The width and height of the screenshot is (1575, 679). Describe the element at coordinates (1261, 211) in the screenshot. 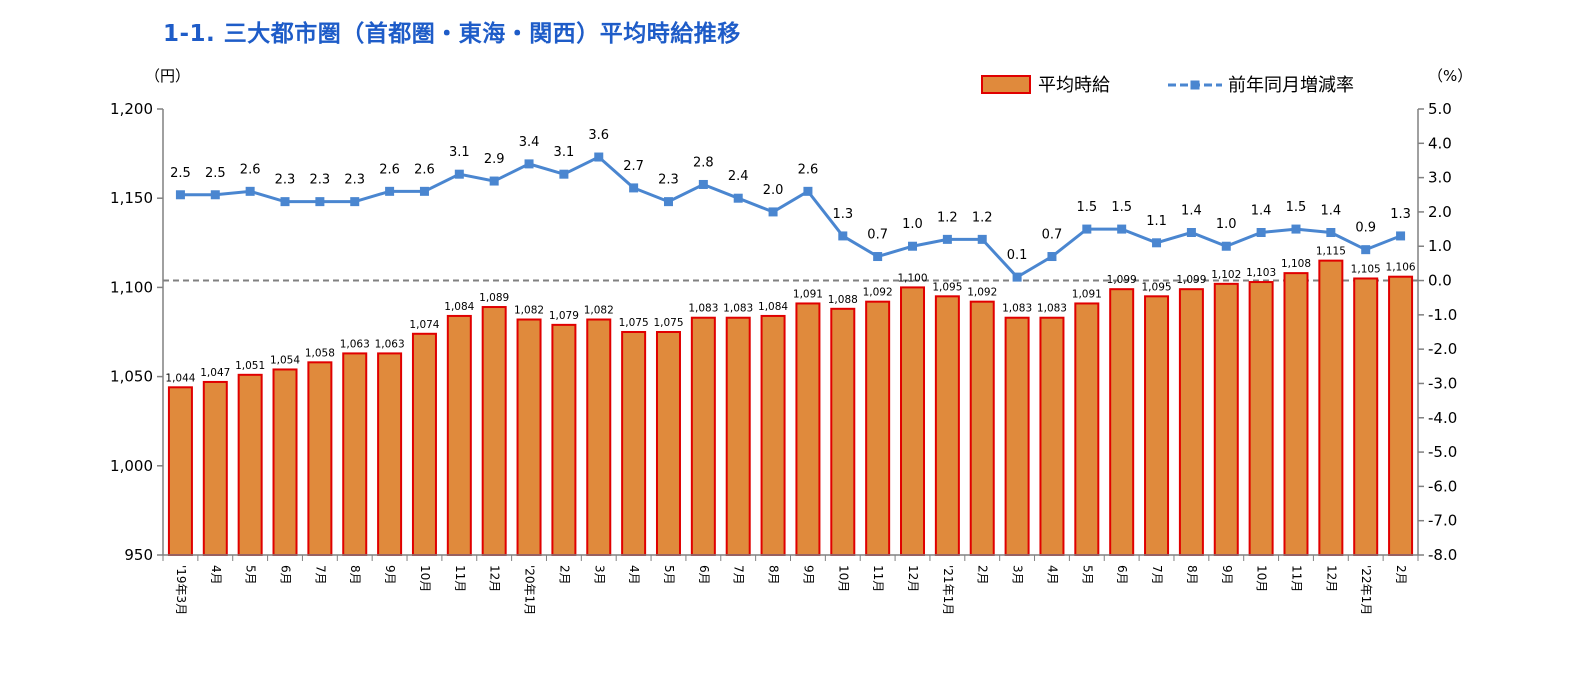

I see `rate-value-label-31: 1.4` at that location.